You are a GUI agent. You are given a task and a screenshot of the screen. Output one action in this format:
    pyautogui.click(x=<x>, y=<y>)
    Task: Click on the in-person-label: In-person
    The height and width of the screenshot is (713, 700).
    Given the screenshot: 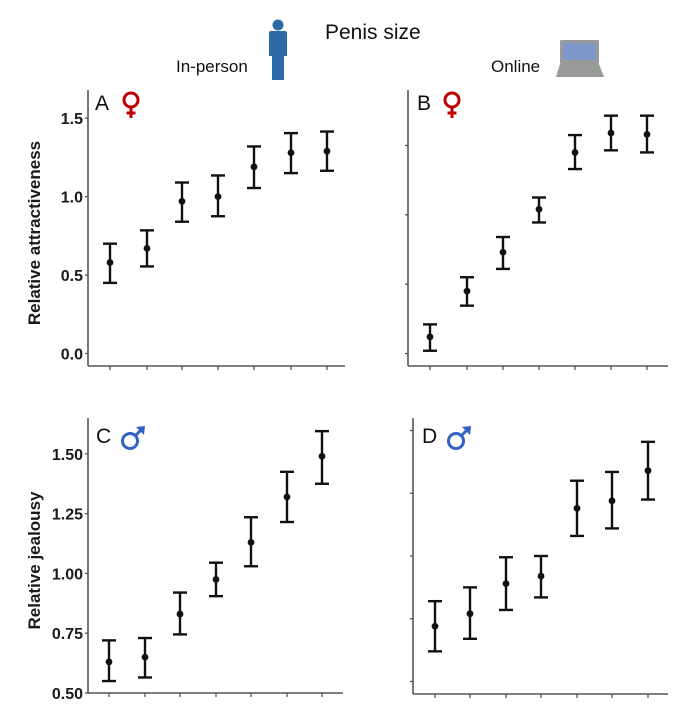 What is the action you would take?
    pyautogui.click(x=212, y=66)
    